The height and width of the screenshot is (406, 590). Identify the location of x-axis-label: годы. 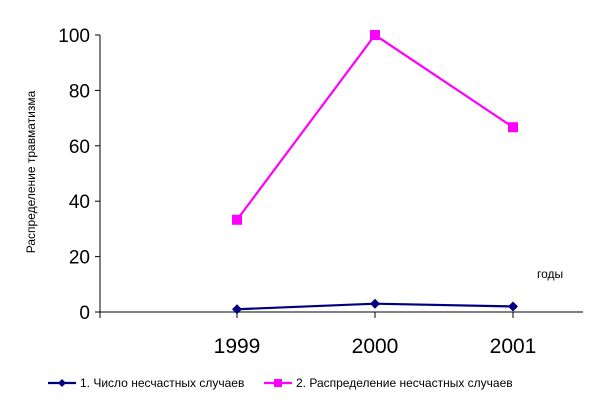
(550, 274).